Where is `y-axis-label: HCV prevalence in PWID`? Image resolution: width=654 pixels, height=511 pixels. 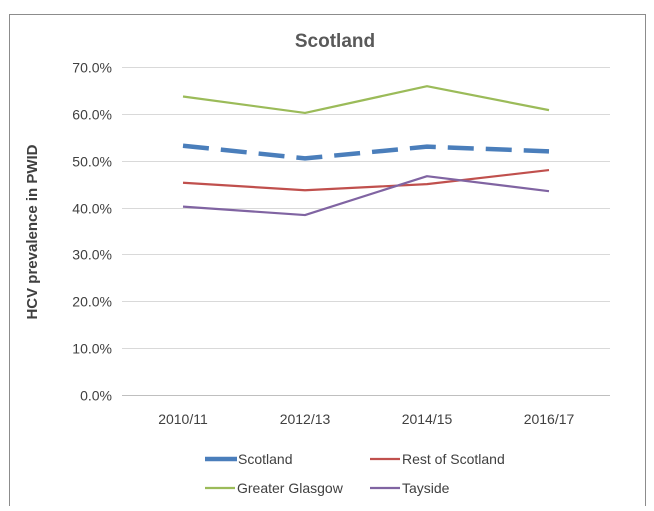
y-axis-label: HCV prevalence in PWID is located at coordinates (32, 231).